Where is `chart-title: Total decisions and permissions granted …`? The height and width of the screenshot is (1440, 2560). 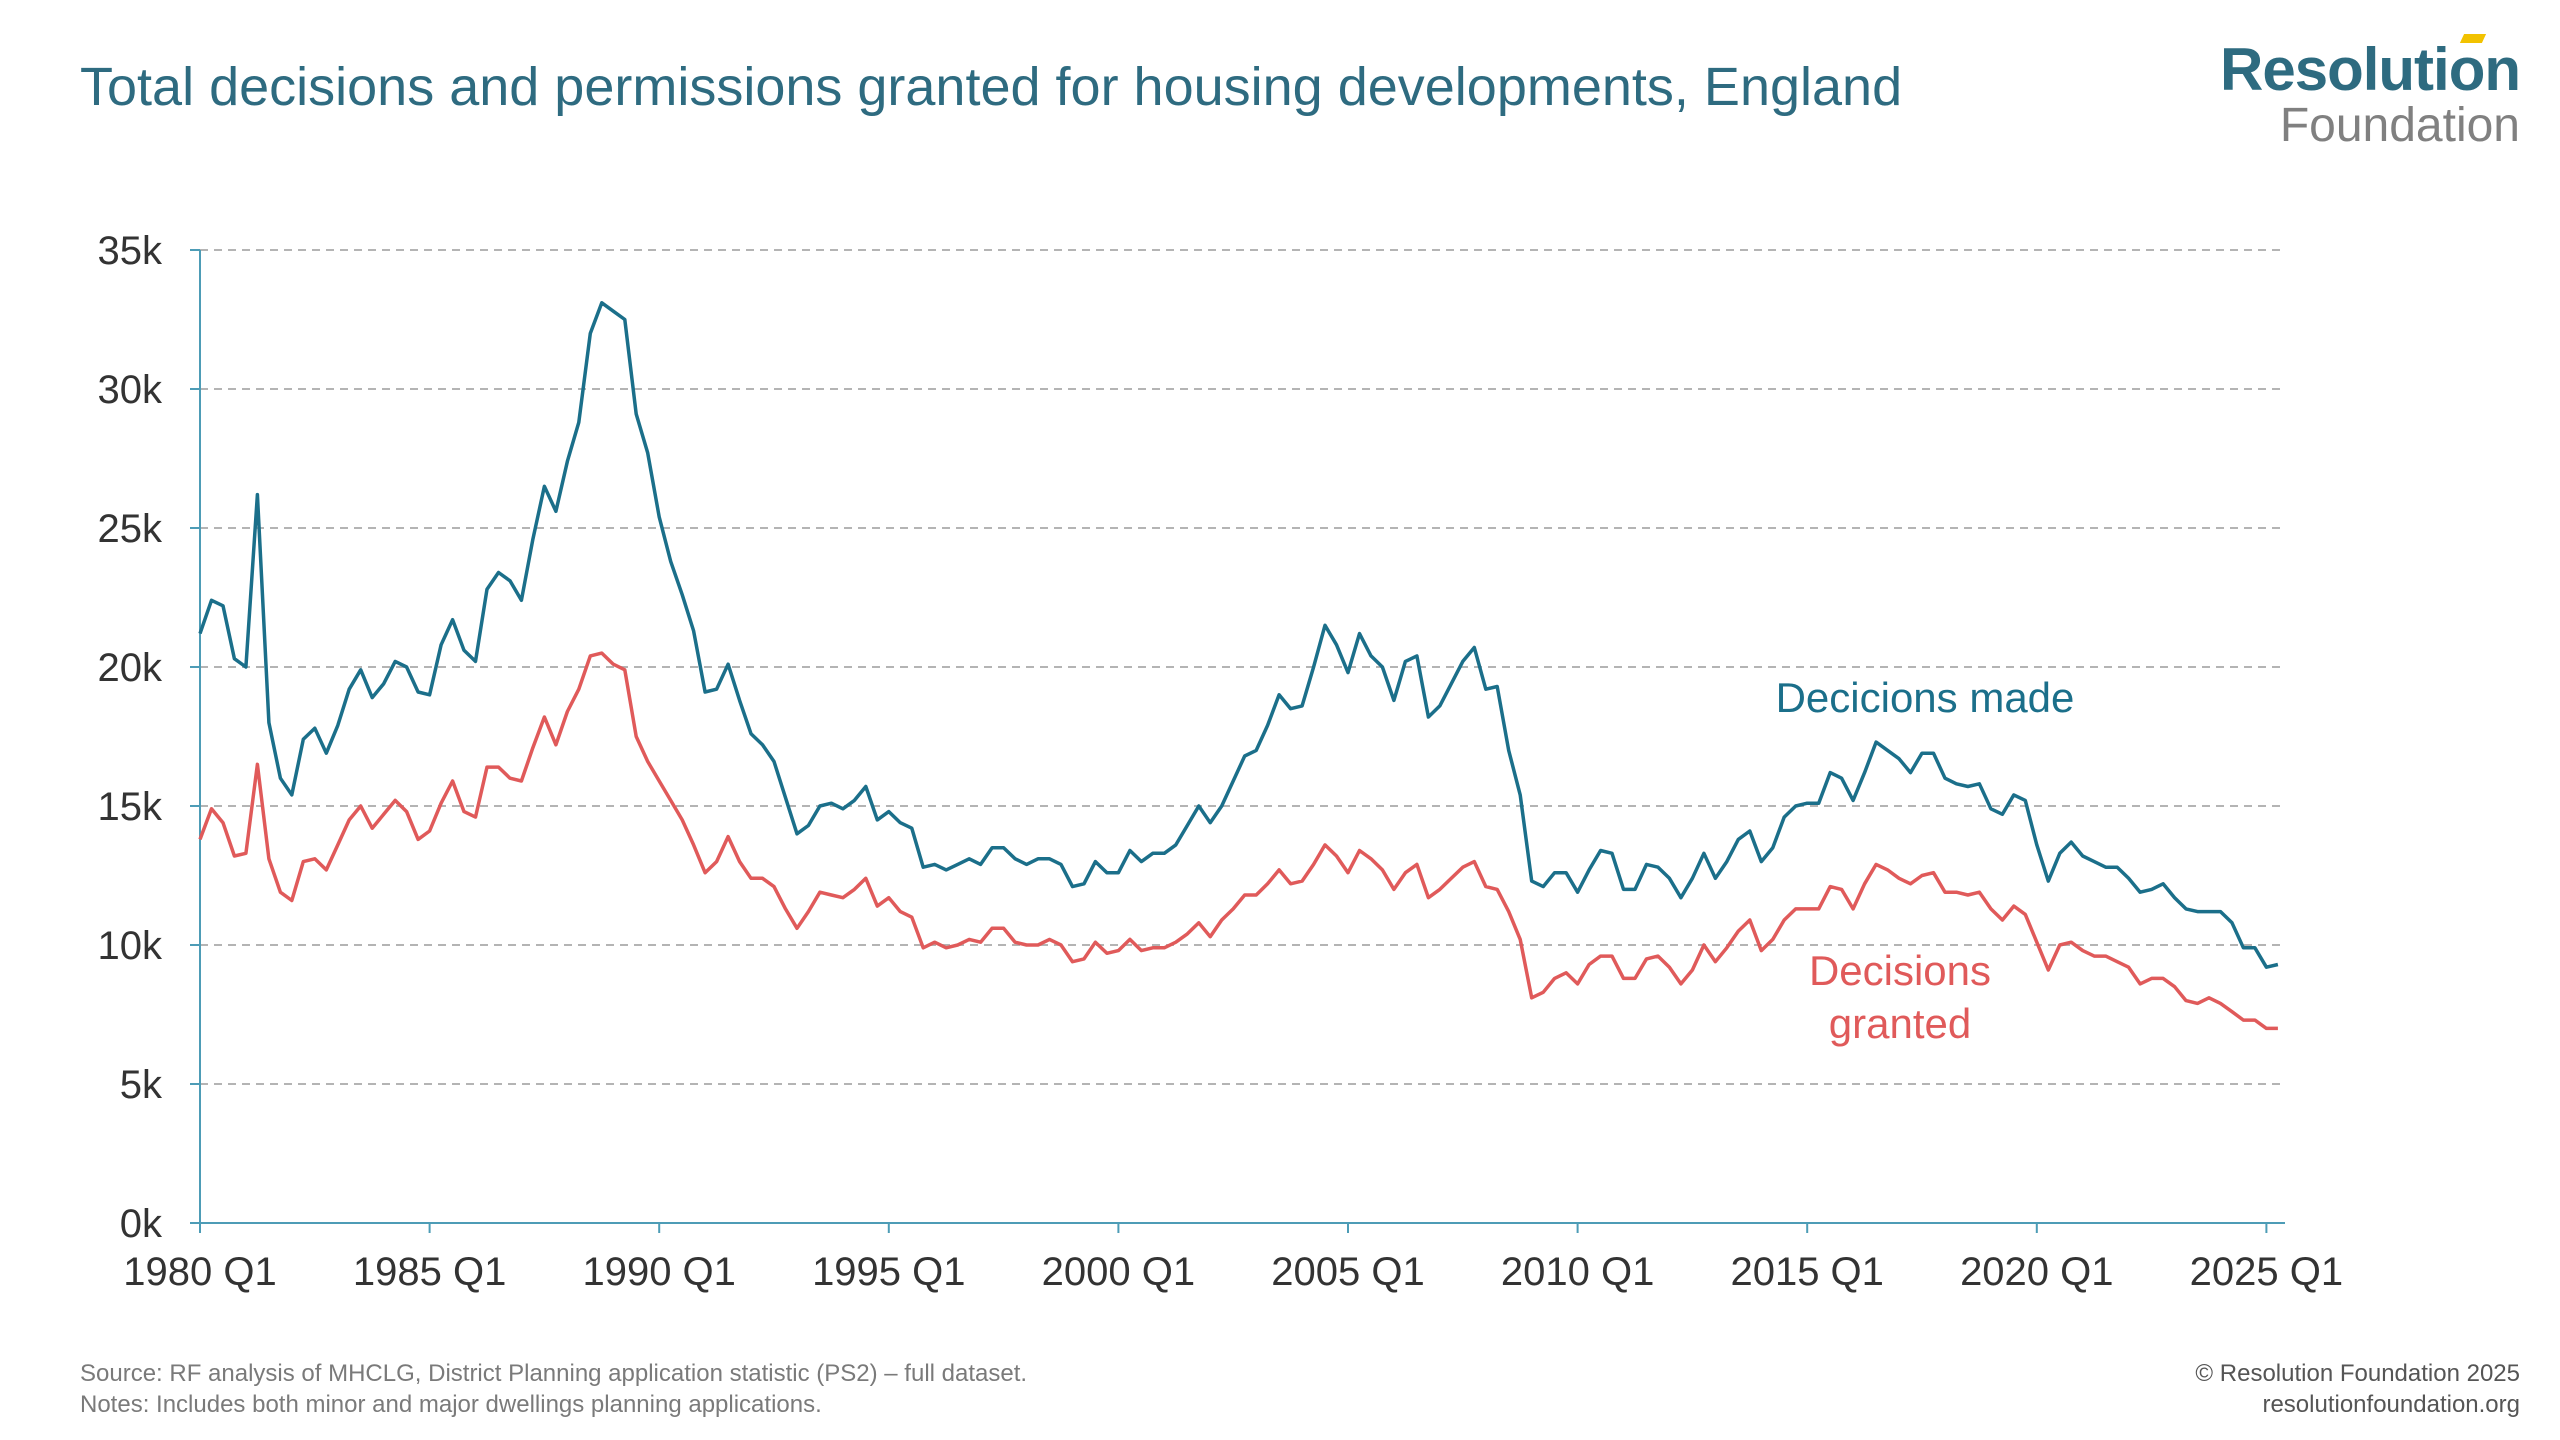
chart-title: Total decisions and permissions granted … is located at coordinates (991, 87).